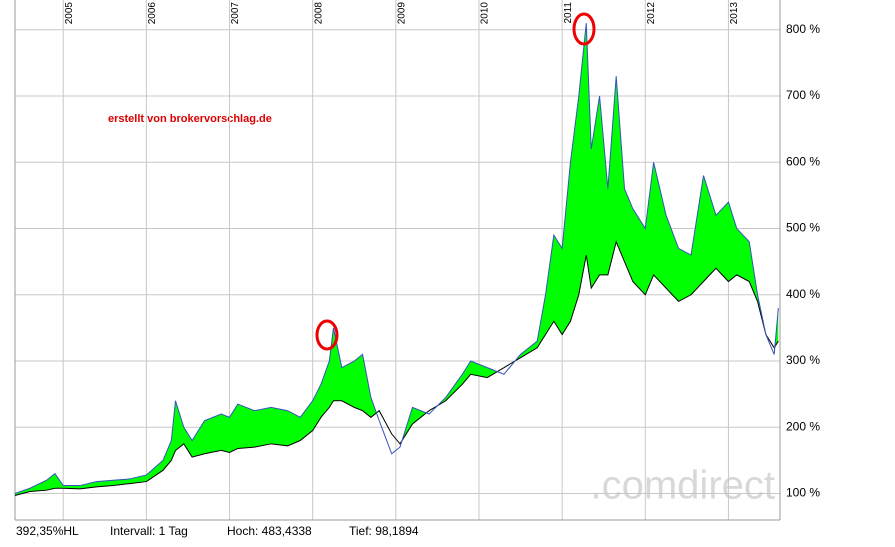 The height and width of the screenshot is (547, 895). I want to click on y-tick-label: 200 %, so click(803, 426).